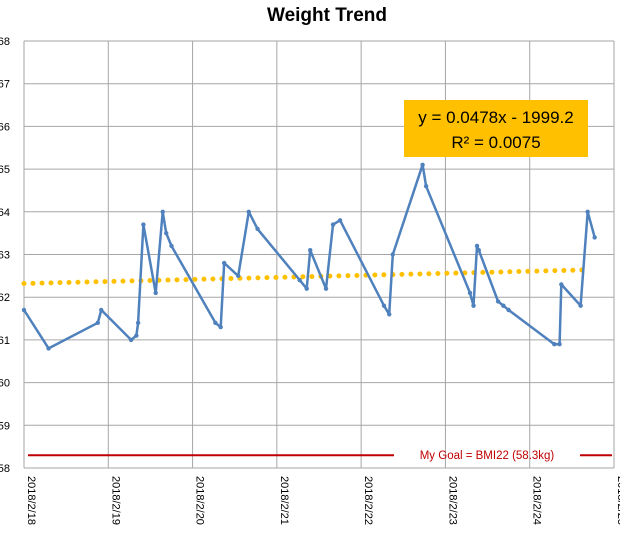  I want to click on x-tick-label: 2018/2/23, so click(452, 500).